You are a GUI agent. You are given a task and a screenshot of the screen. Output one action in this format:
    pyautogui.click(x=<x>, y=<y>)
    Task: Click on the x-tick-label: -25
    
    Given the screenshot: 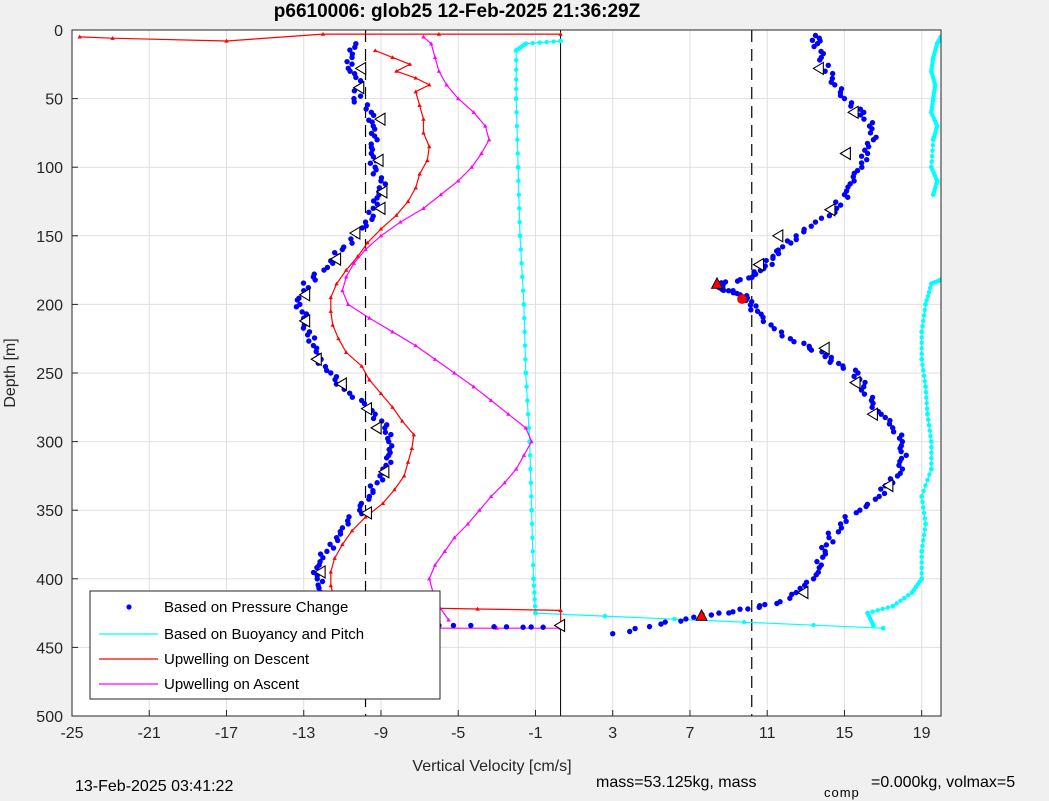 What is the action you would take?
    pyautogui.click(x=71, y=733)
    